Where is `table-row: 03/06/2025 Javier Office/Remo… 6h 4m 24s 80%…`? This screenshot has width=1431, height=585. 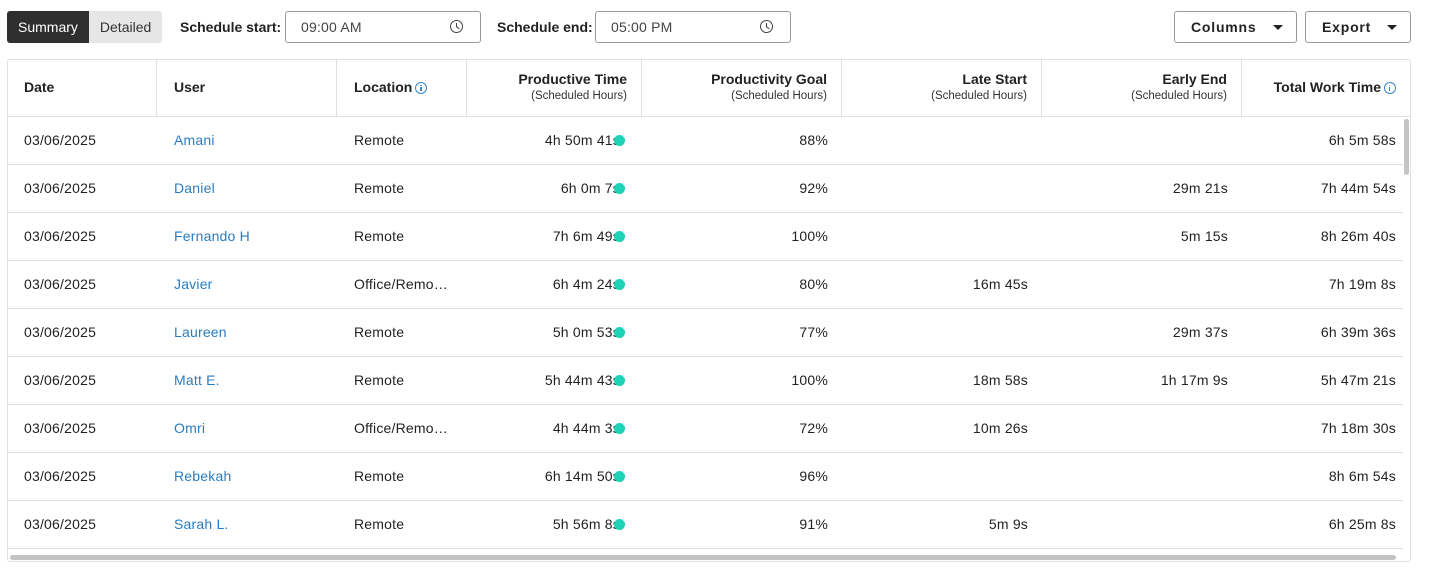 table-row: 03/06/2025 Javier Office/Remo… 6h 4m 24s 80%… is located at coordinates (706, 285).